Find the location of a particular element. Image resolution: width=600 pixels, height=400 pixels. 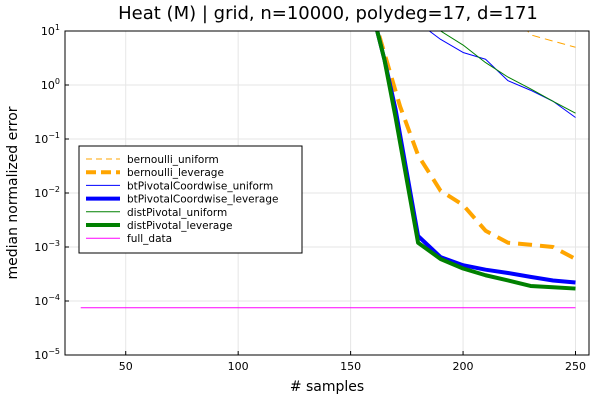

y-tick-label: 10⁻² is located at coordinates (47, 192).